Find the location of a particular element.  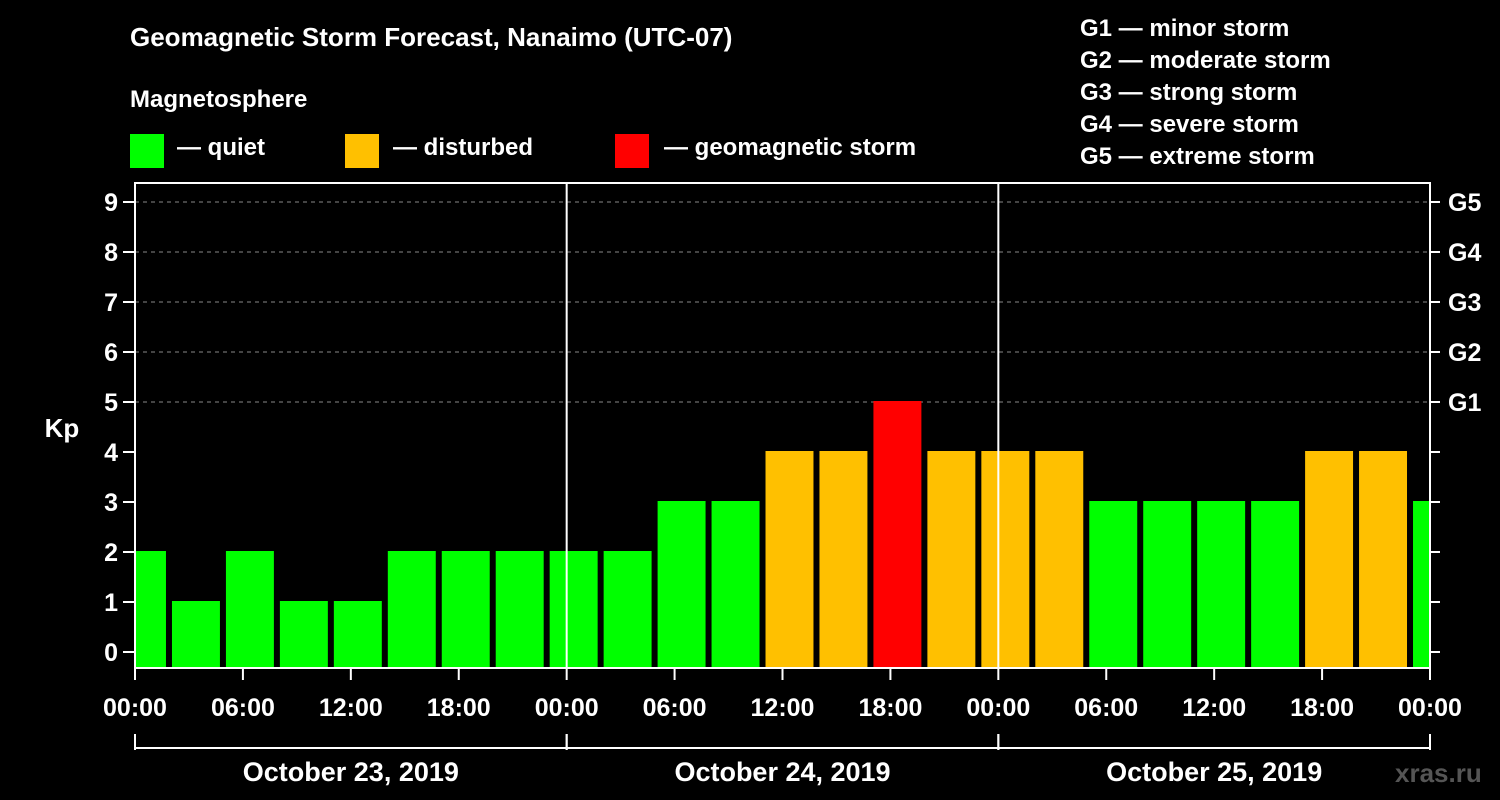

g-level-axis-label: G4 is located at coordinates (1464, 253).